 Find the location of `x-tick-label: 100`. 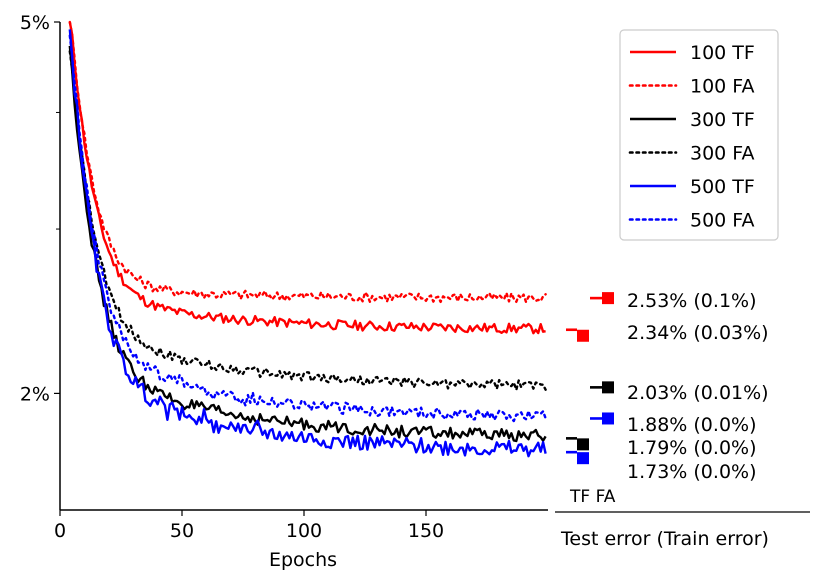

x-tick-label: 100 is located at coordinates (304, 531).